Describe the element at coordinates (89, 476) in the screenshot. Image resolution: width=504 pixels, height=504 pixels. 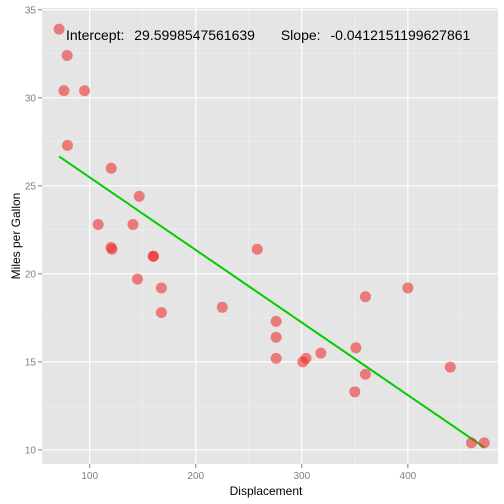
I see `x-tick-label: 100` at that location.